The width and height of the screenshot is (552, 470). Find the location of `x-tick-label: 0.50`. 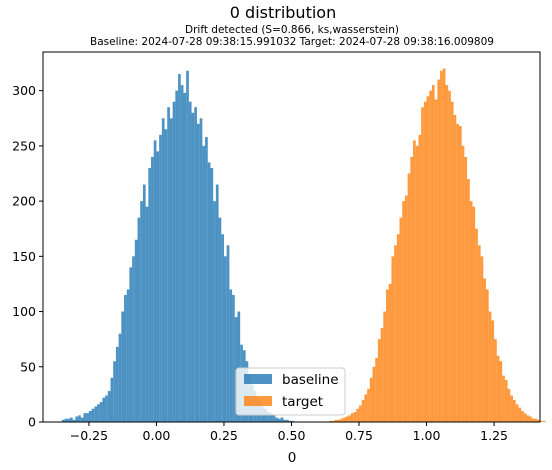

x-tick-label: 0.50 is located at coordinates (292, 435).